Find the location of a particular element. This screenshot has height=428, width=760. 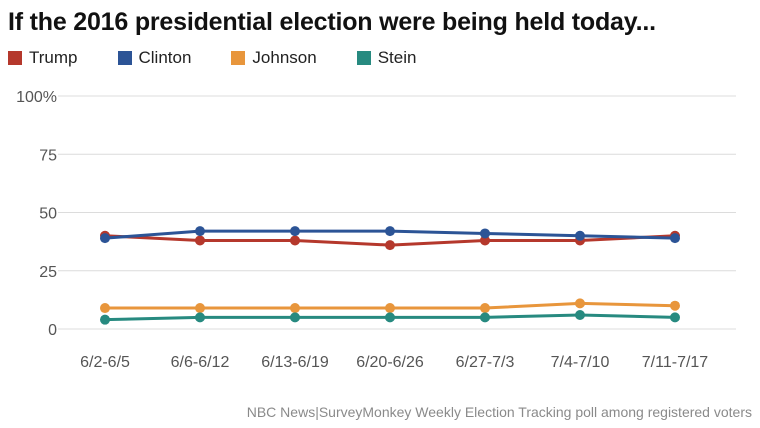

legend-item-johnson: Johnson is located at coordinates (274, 58).